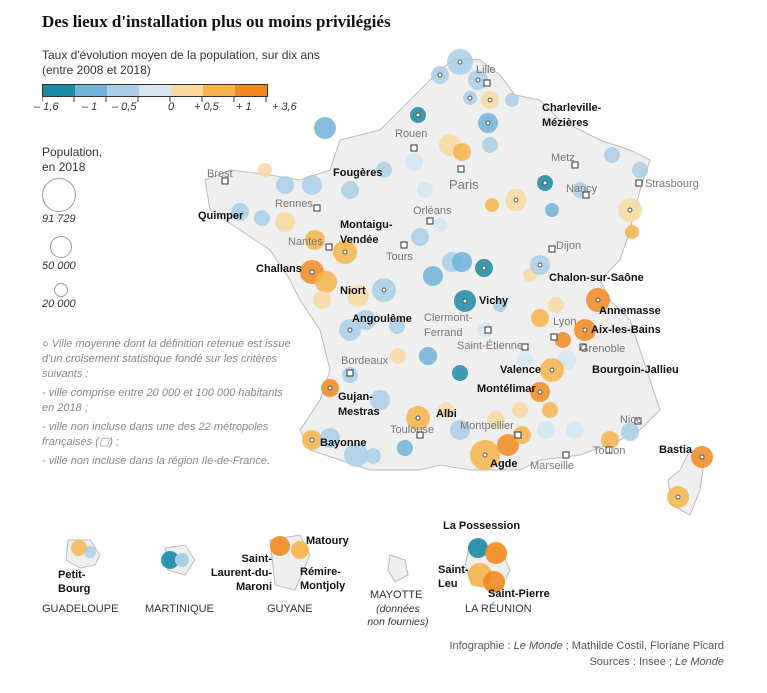 Image resolution: width=767 pixels, height=693 pixels. Describe the element at coordinates (552, 466) in the screenshot. I see `label-marseille: Marseille` at that location.